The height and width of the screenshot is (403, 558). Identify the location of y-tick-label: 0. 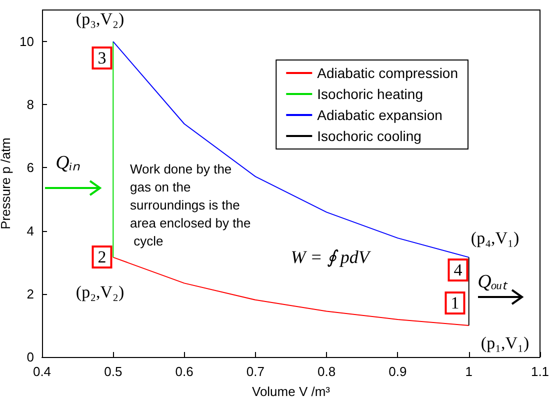
(30, 357).